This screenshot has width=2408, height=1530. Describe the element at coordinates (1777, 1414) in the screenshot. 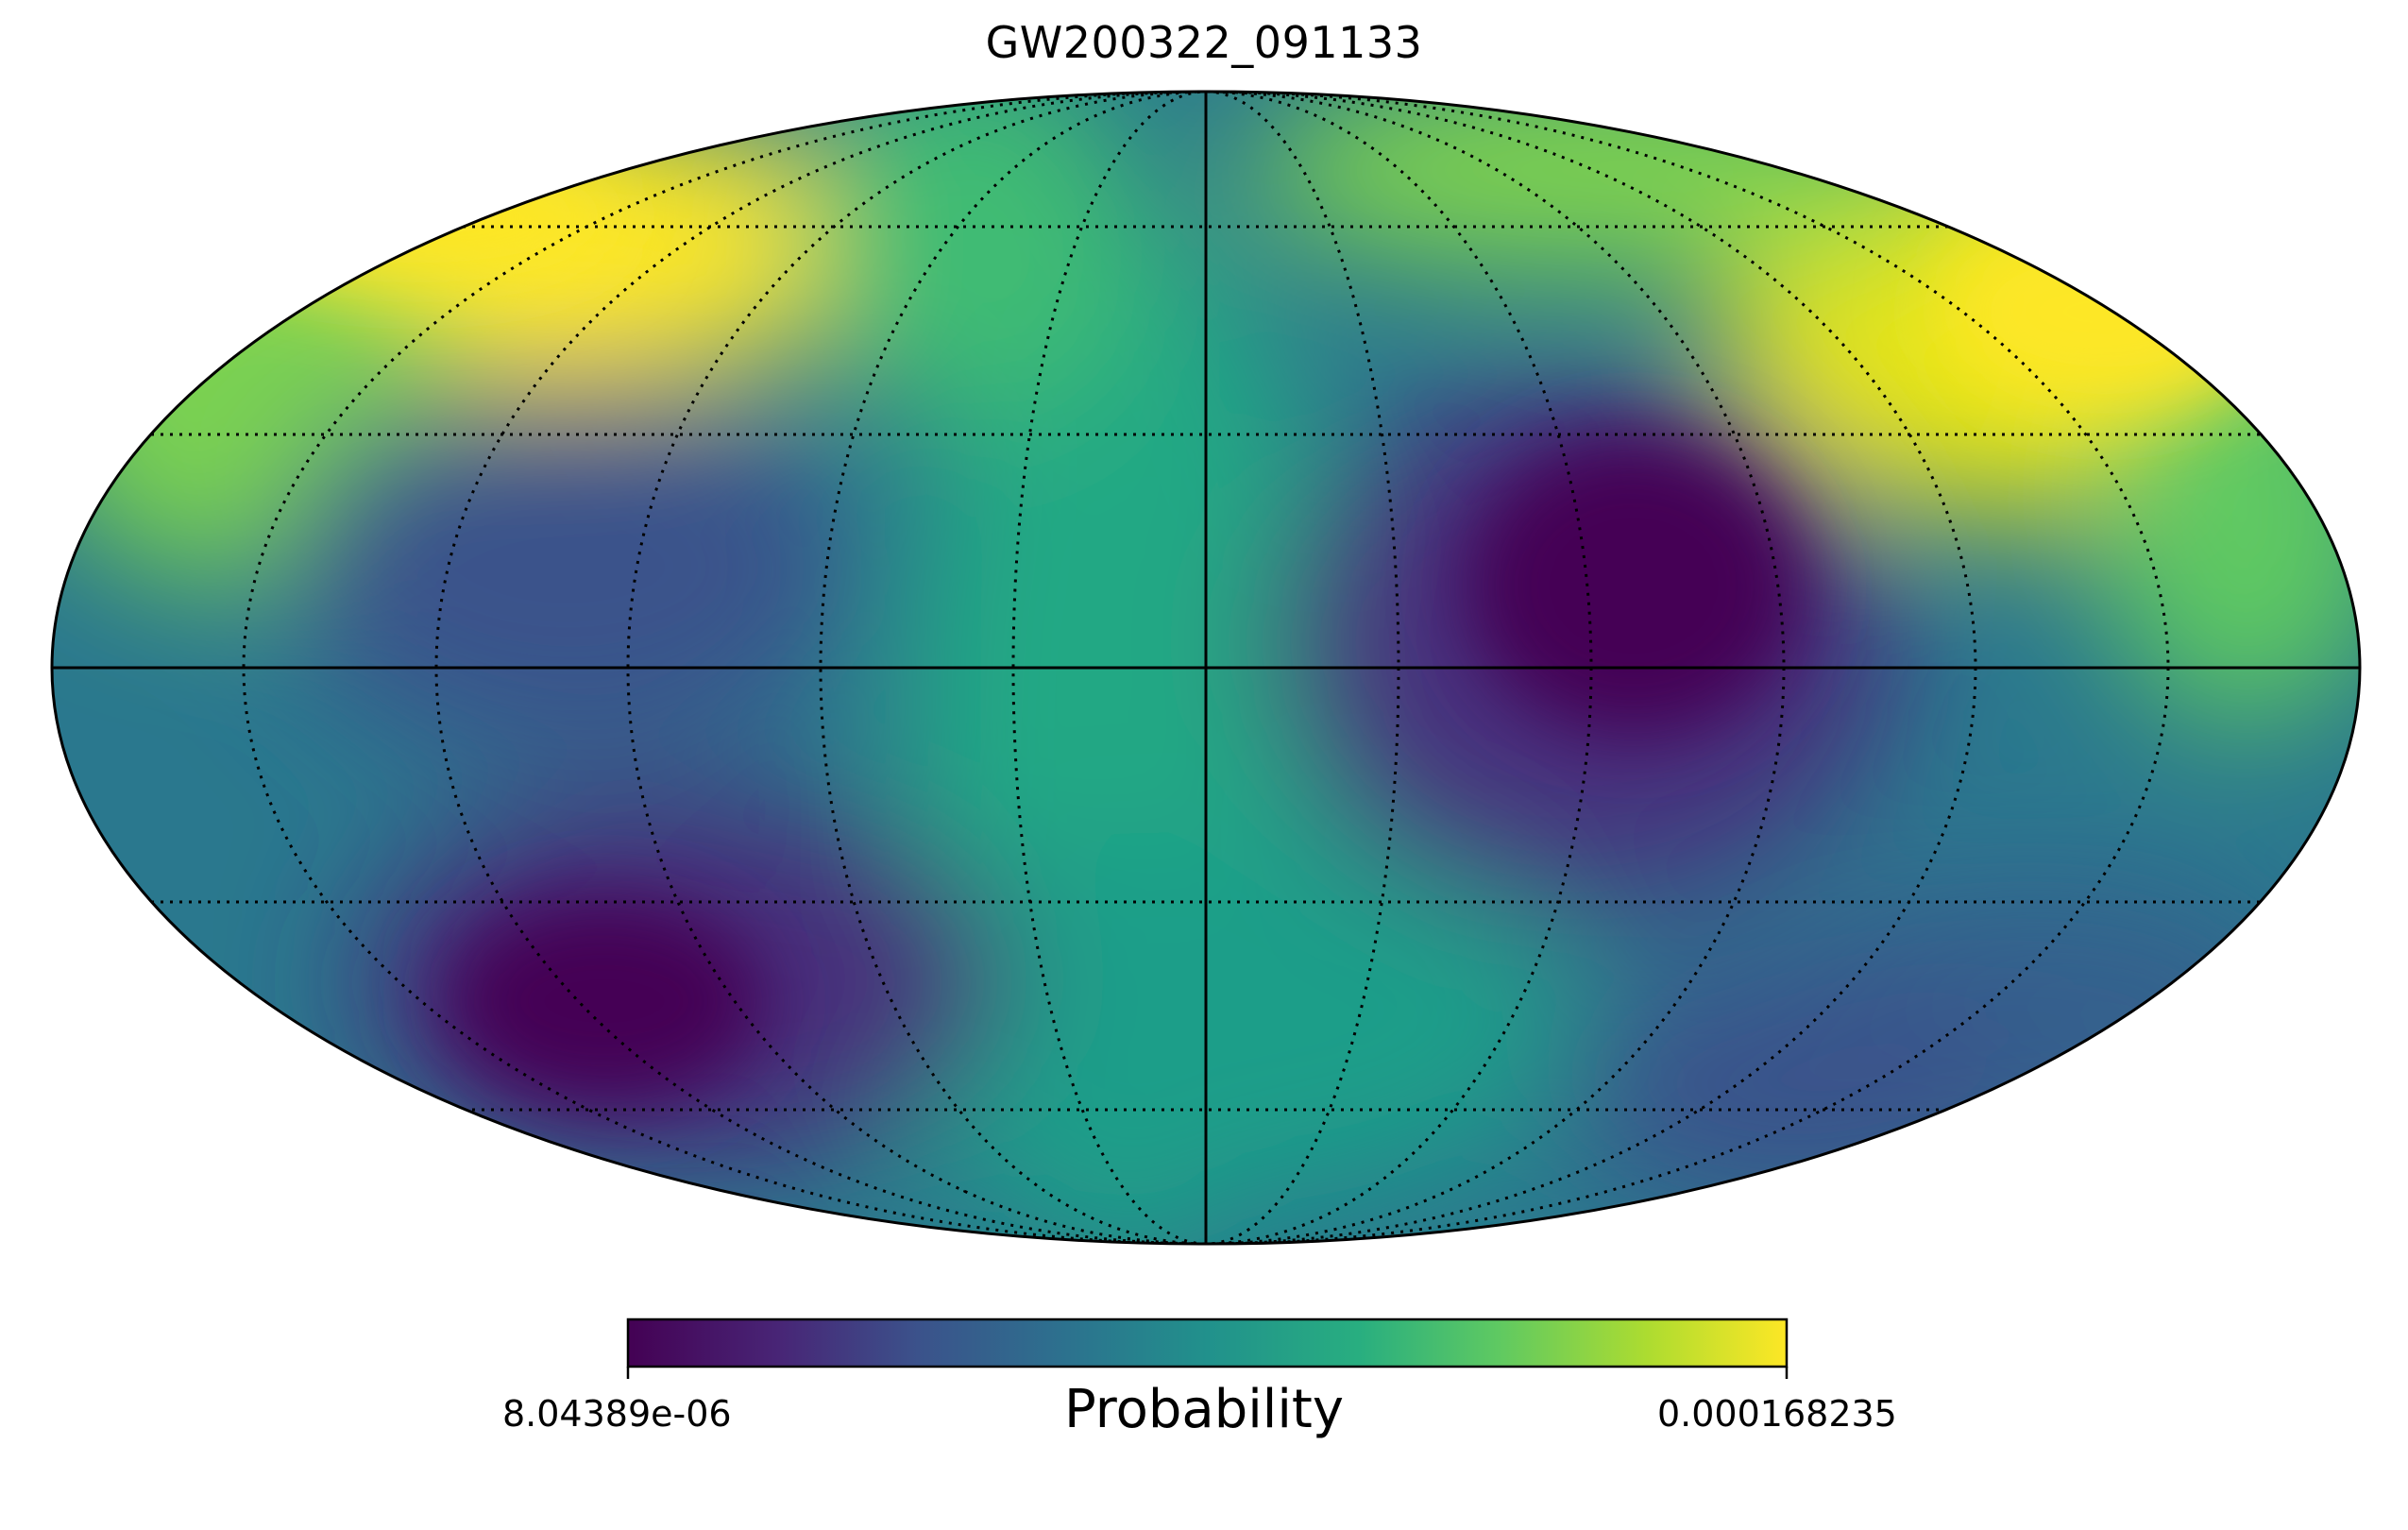

I see `colorbar-max-label: 0.000168235` at that location.